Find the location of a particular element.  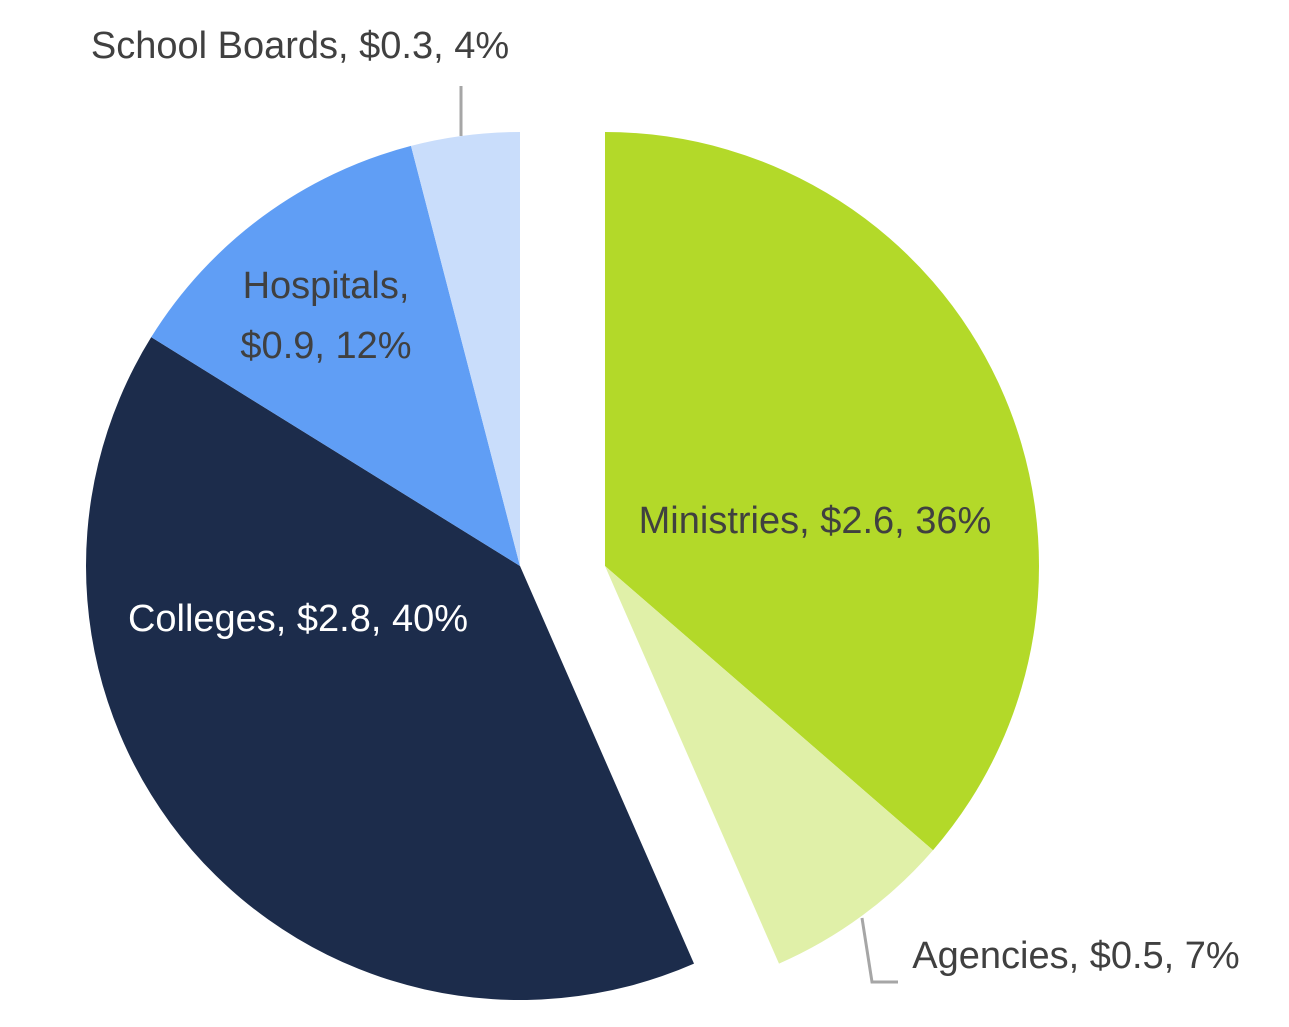

data-label-line: School Boards, $0.3, 4% is located at coordinates (300, 46).